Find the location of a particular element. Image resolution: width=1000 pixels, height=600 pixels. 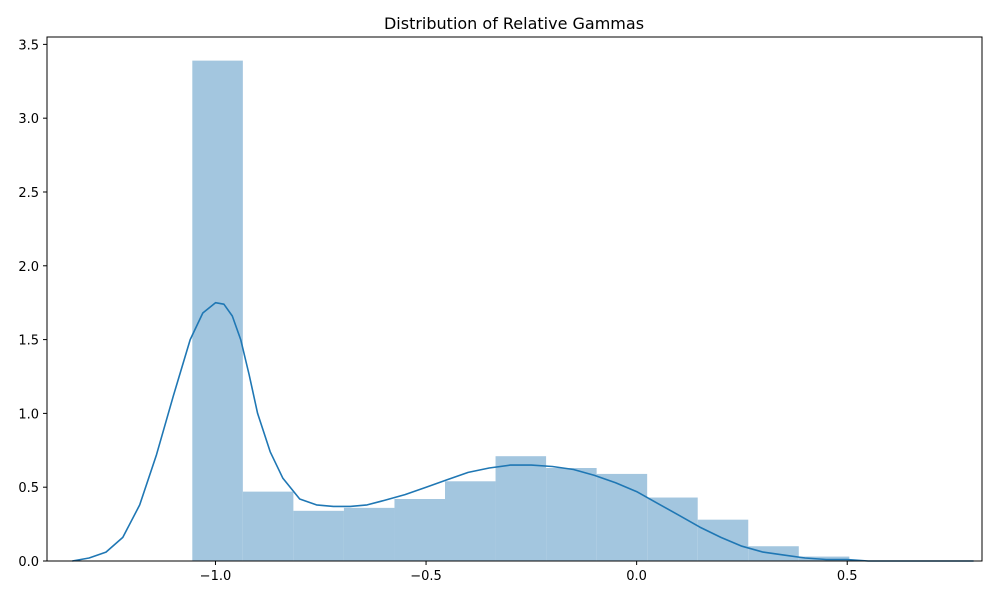

y-tick-label: 3.5 is located at coordinates (28, 45).